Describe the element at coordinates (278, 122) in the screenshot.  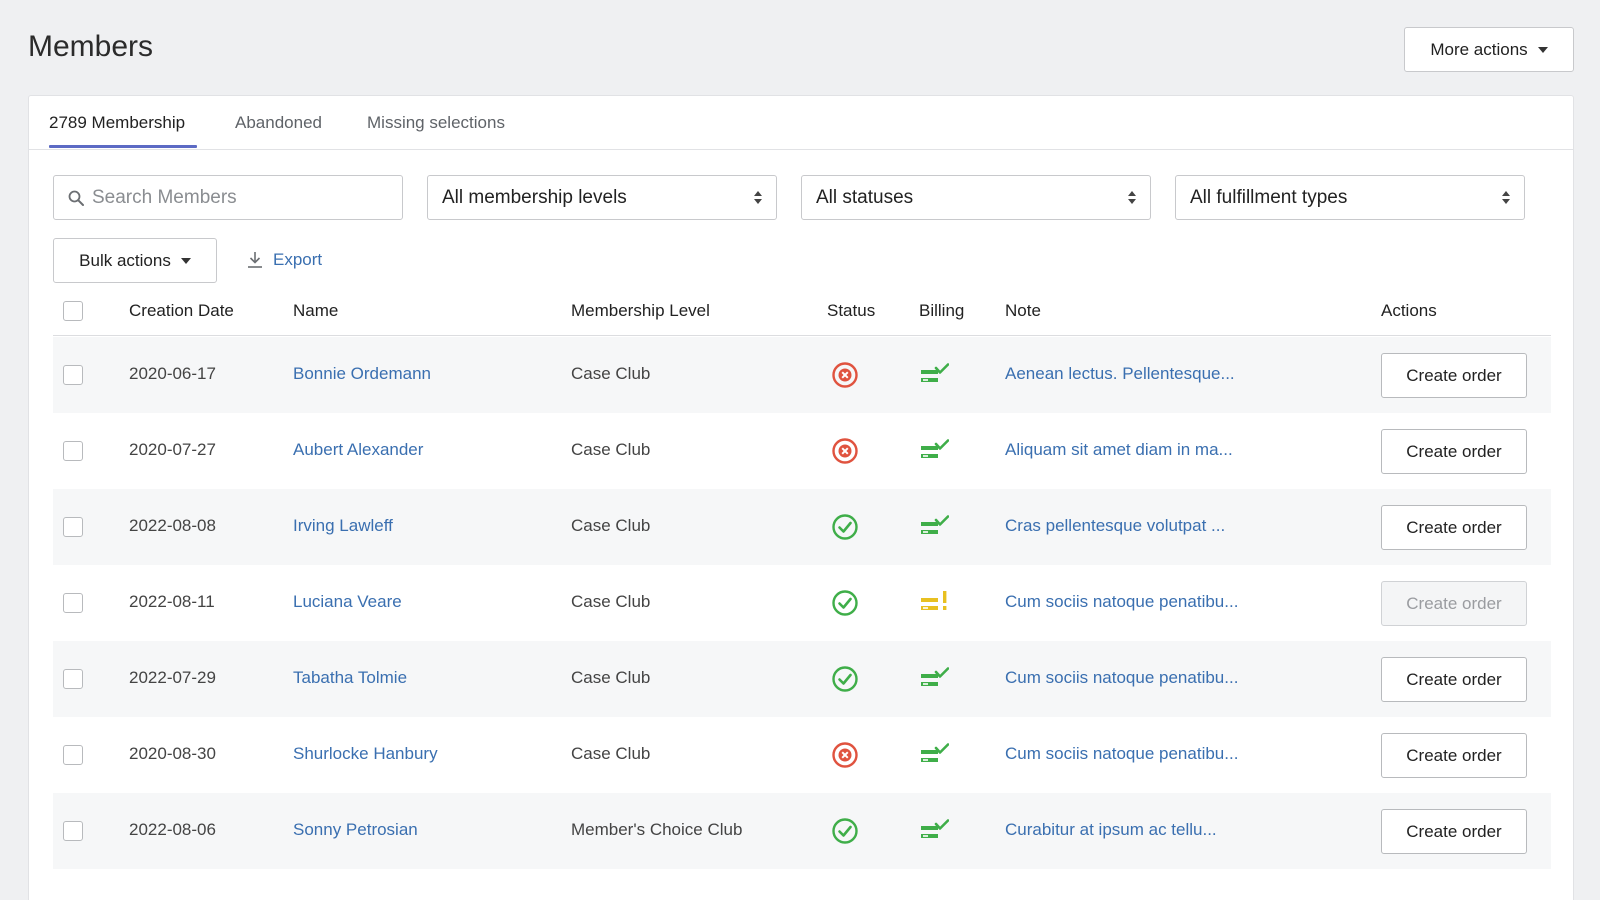
I see `tab-abandoned: Abandoned` at that location.